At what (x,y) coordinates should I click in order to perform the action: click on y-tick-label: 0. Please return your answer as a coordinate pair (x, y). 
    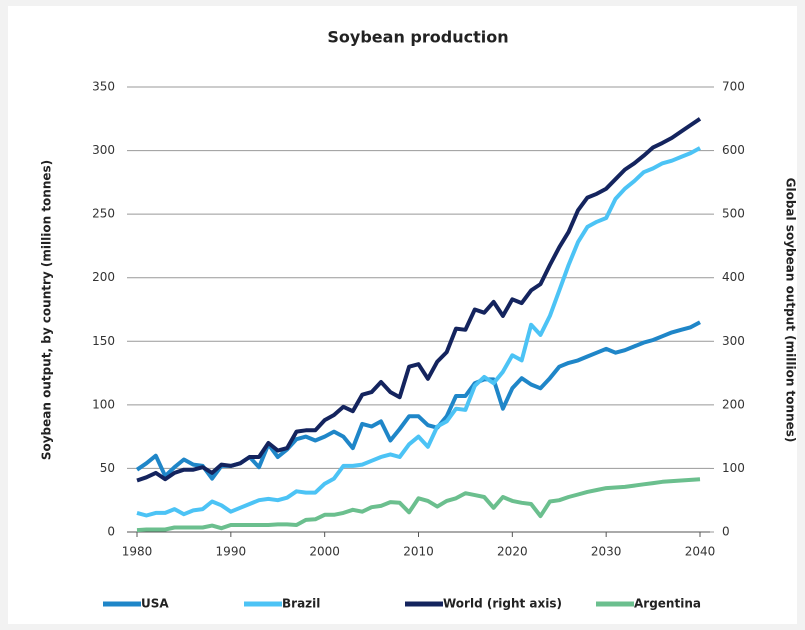
    Looking at the image, I should click on (111, 532).